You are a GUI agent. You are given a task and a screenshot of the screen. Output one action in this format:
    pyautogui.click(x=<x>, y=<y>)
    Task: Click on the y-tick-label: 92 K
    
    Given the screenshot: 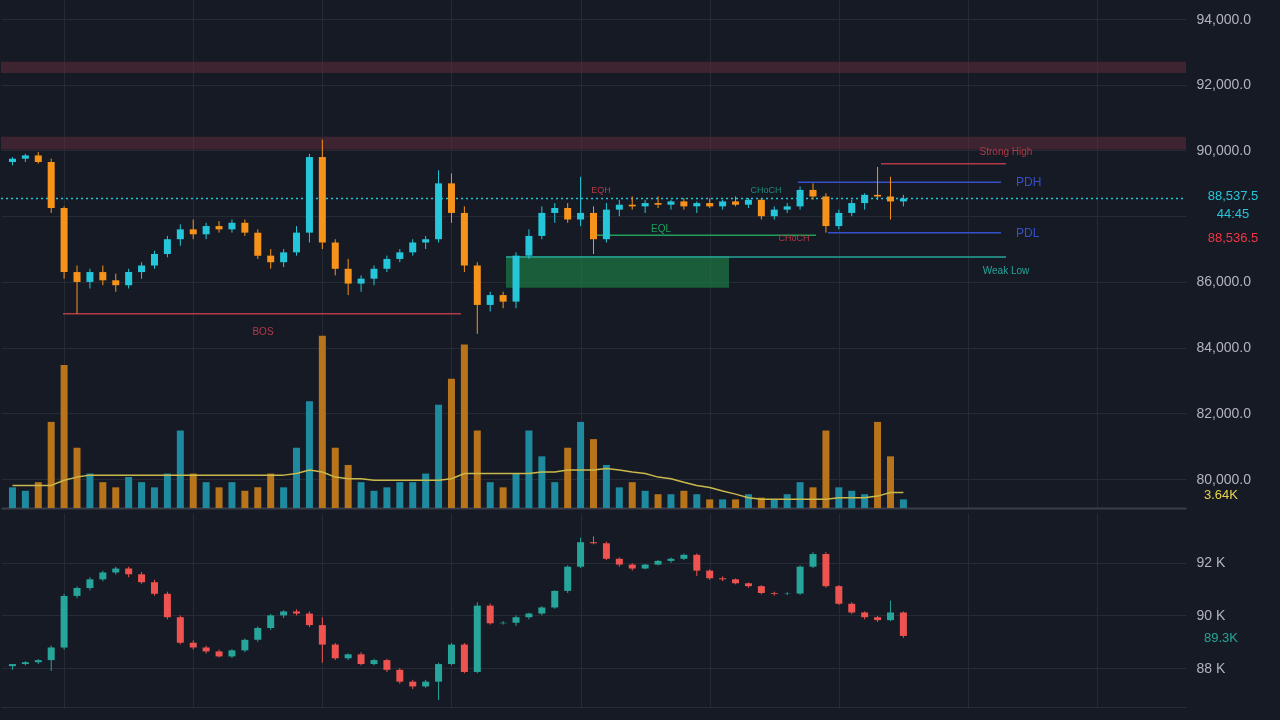 What is the action you would take?
    pyautogui.click(x=1211, y=562)
    